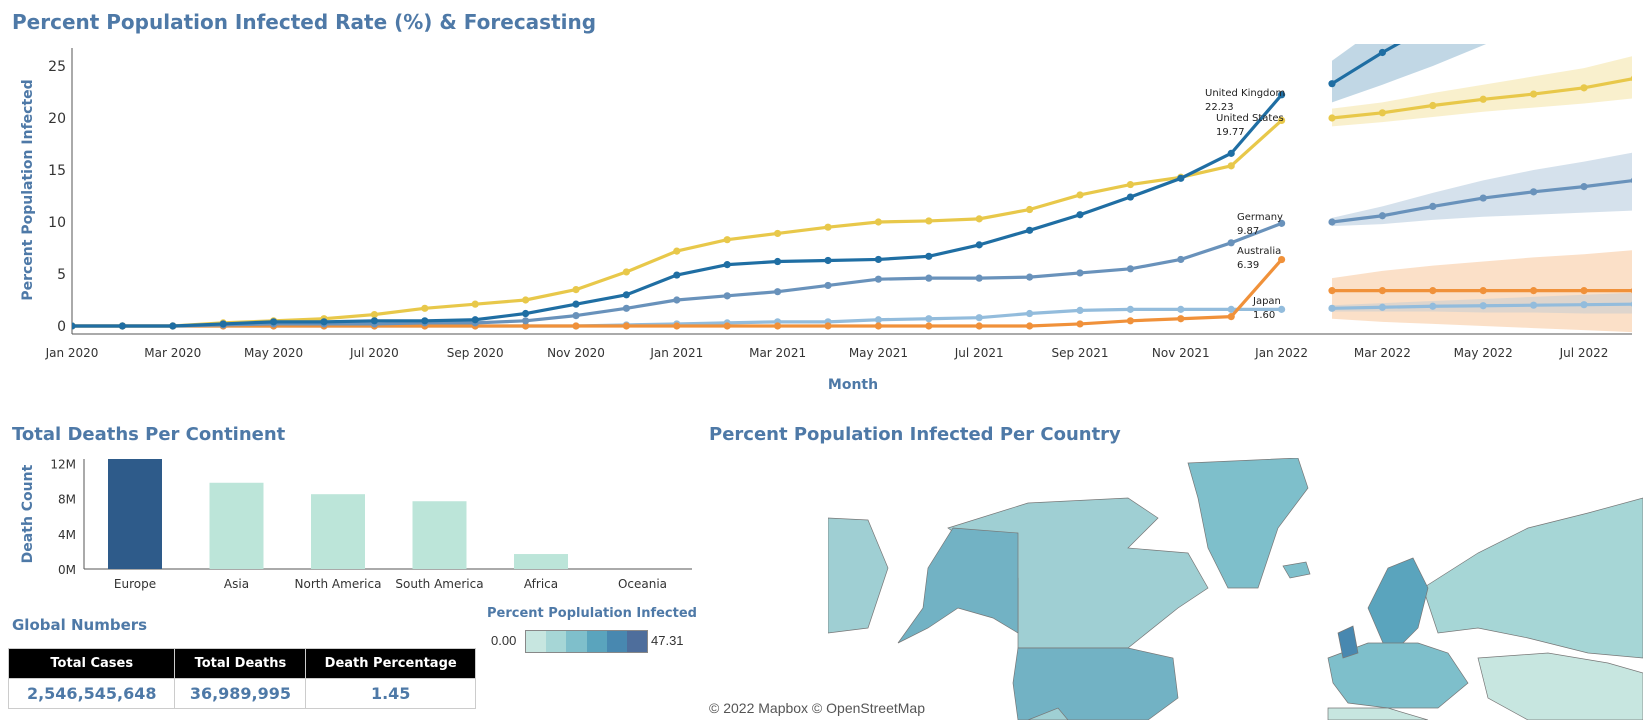  What do you see at coordinates (57, 171) in the screenshot?
I see `y-tick-label: 15` at bounding box center [57, 171].